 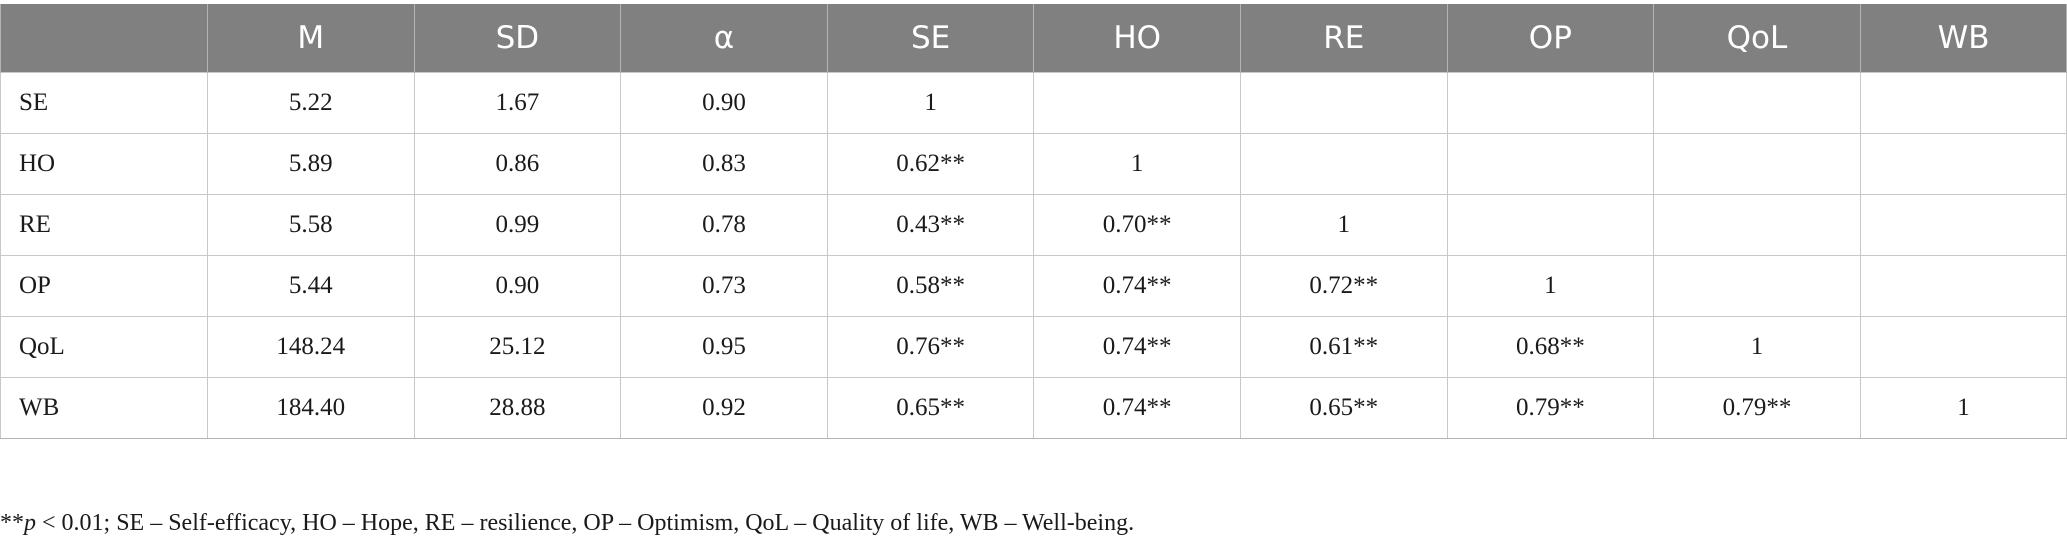 What do you see at coordinates (930, 347) in the screenshot?
I see `table-cell: 0.76**` at bounding box center [930, 347].